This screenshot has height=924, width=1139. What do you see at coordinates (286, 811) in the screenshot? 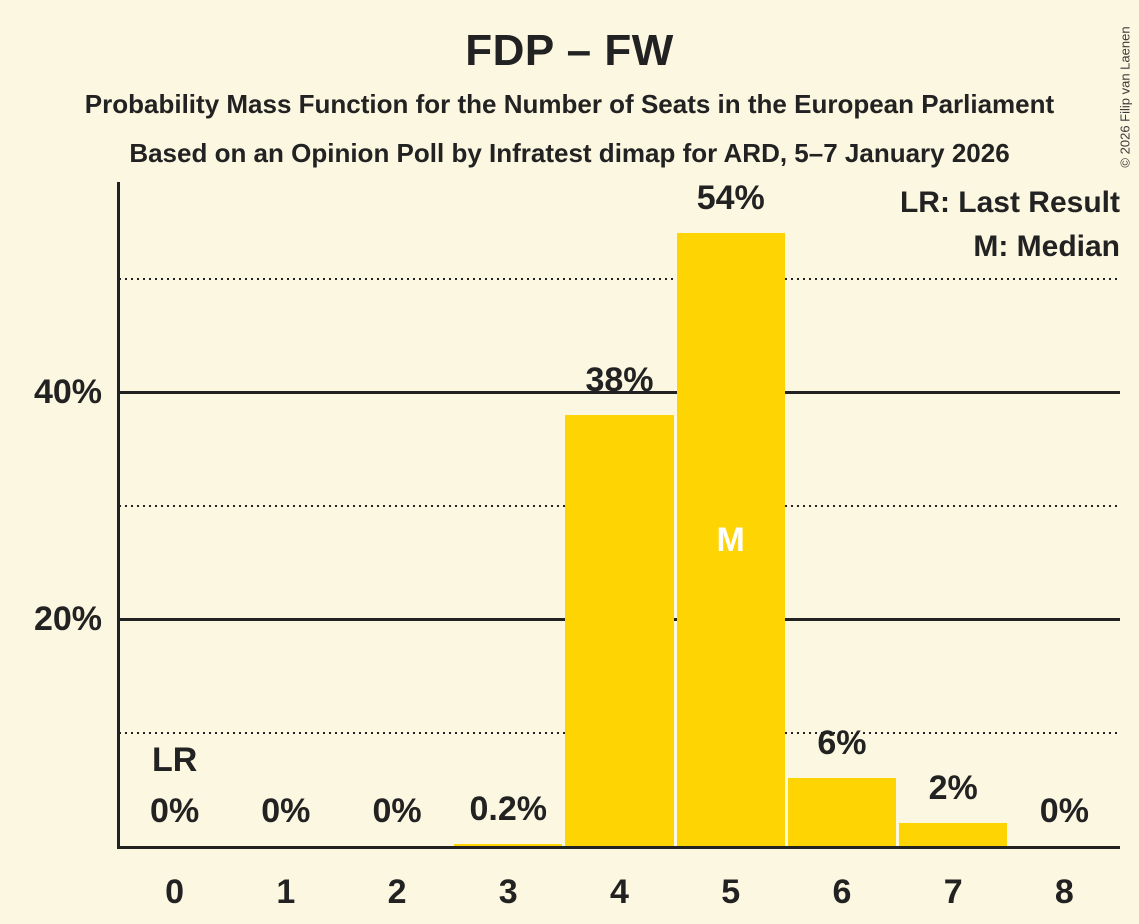
I see `bar-value-label-seat-1: 0%` at bounding box center [286, 811].